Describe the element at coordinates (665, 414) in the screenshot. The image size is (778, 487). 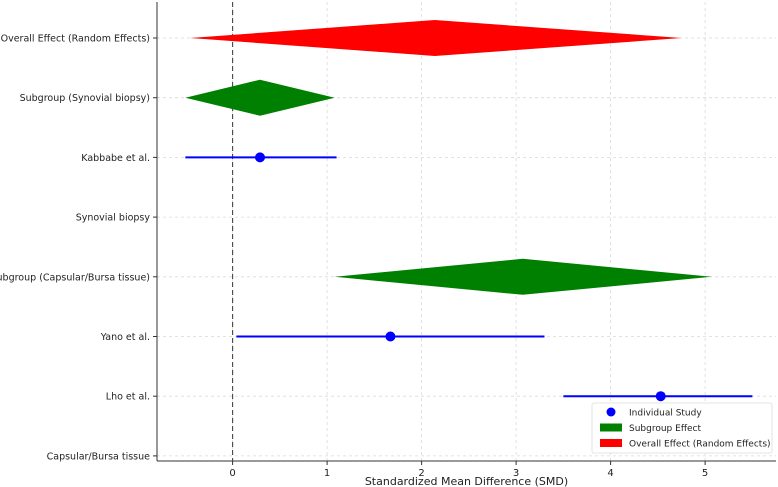
I see `legend-label: Individual Study` at that location.